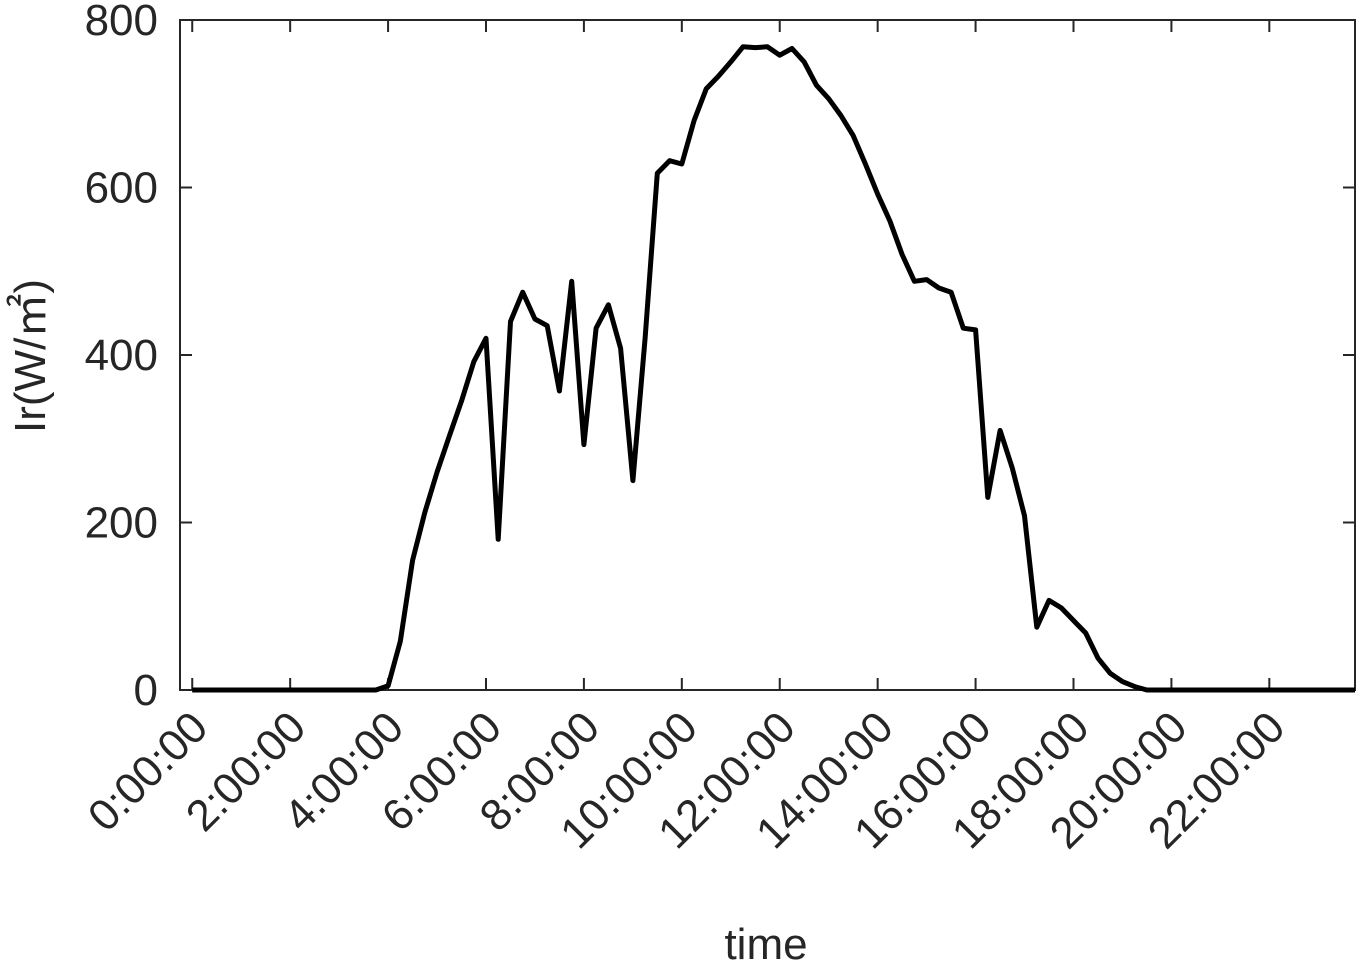 This screenshot has width=1359, height=969. Describe the element at coordinates (30, 356) in the screenshot. I see `y-axis-label: Ir(W/㎡)` at that location.